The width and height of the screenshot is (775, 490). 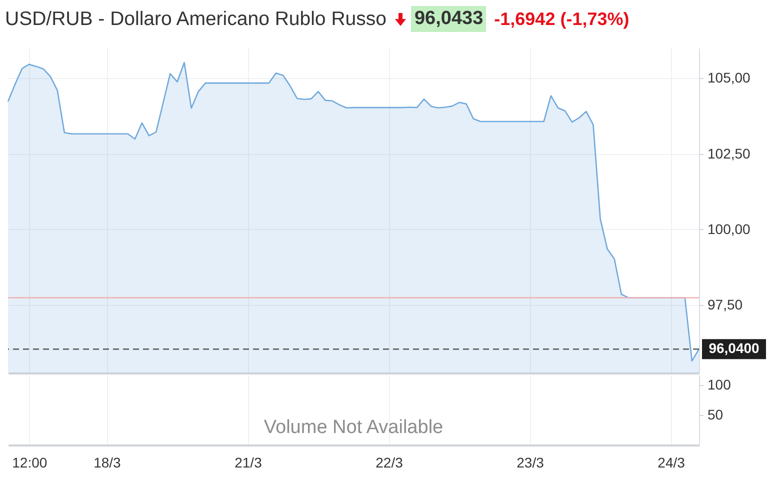 What do you see at coordinates (729, 78) in the screenshot?
I see `y-tick-label: 105,00` at bounding box center [729, 78].